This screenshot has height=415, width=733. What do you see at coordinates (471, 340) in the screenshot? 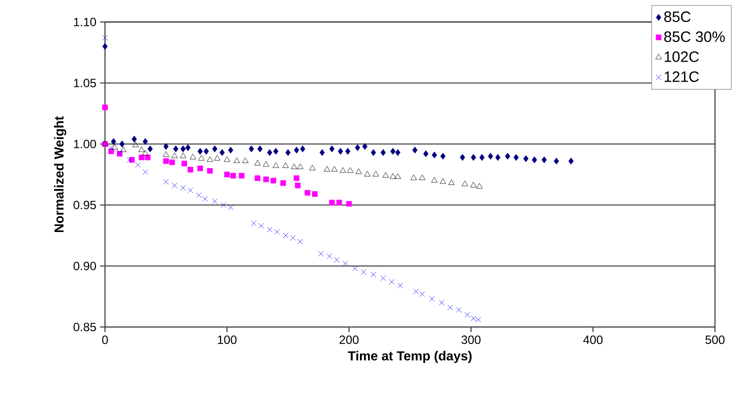
I see `x-tick-label: 300` at bounding box center [471, 340].